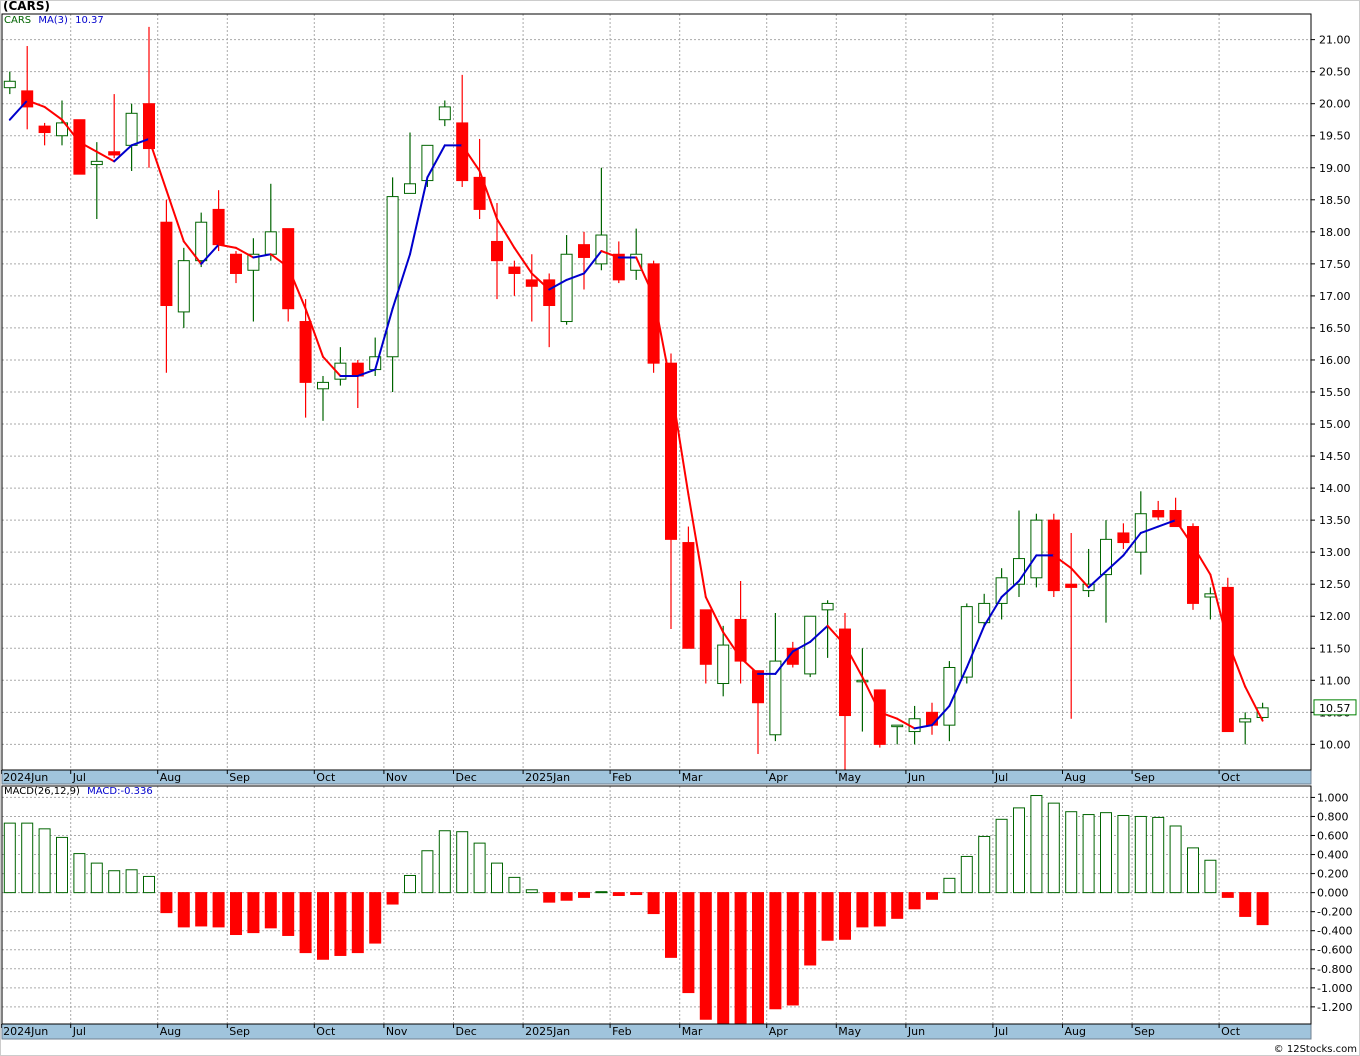  I want to click on x-tick-label: Sep, so click(239, 777).